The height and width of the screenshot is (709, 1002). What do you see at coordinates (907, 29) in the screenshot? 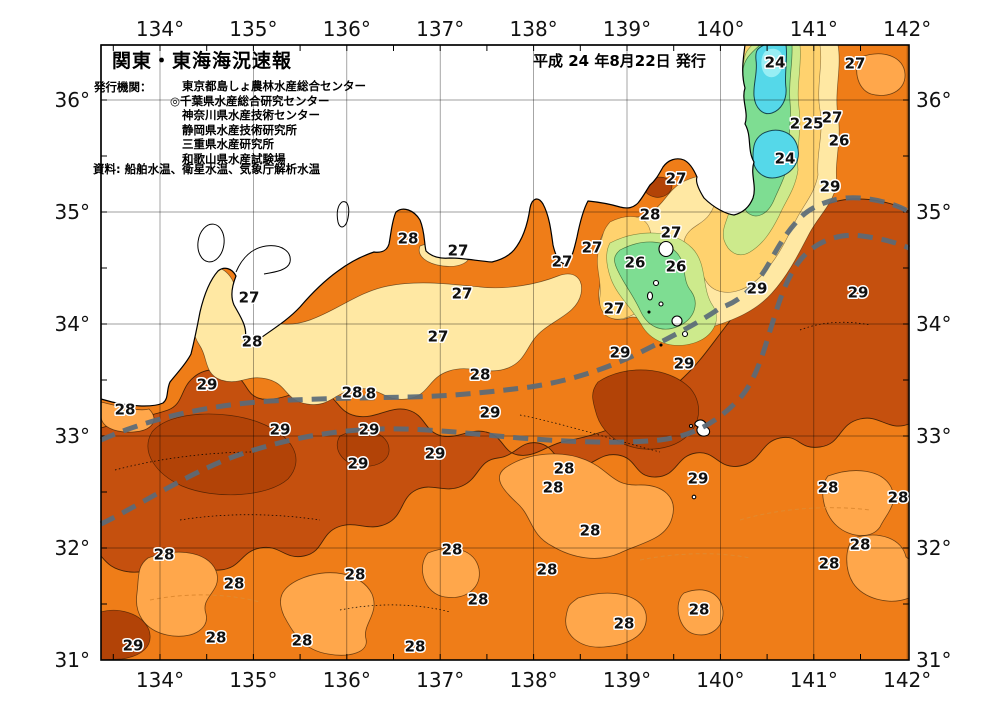
I see `lon-label-top: 142°` at bounding box center [907, 29].